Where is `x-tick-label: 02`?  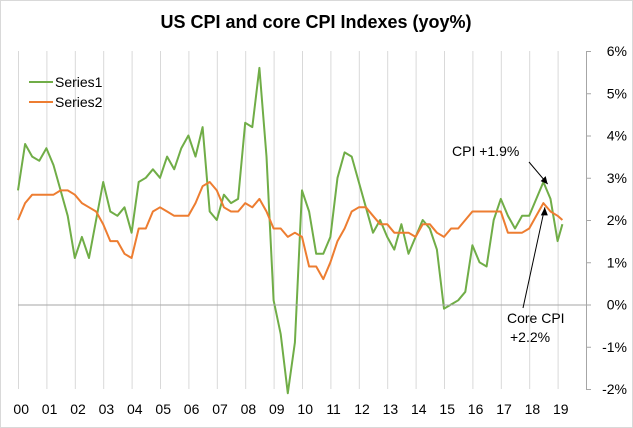 x-tick-label: 02 is located at coordinates (78, 409).